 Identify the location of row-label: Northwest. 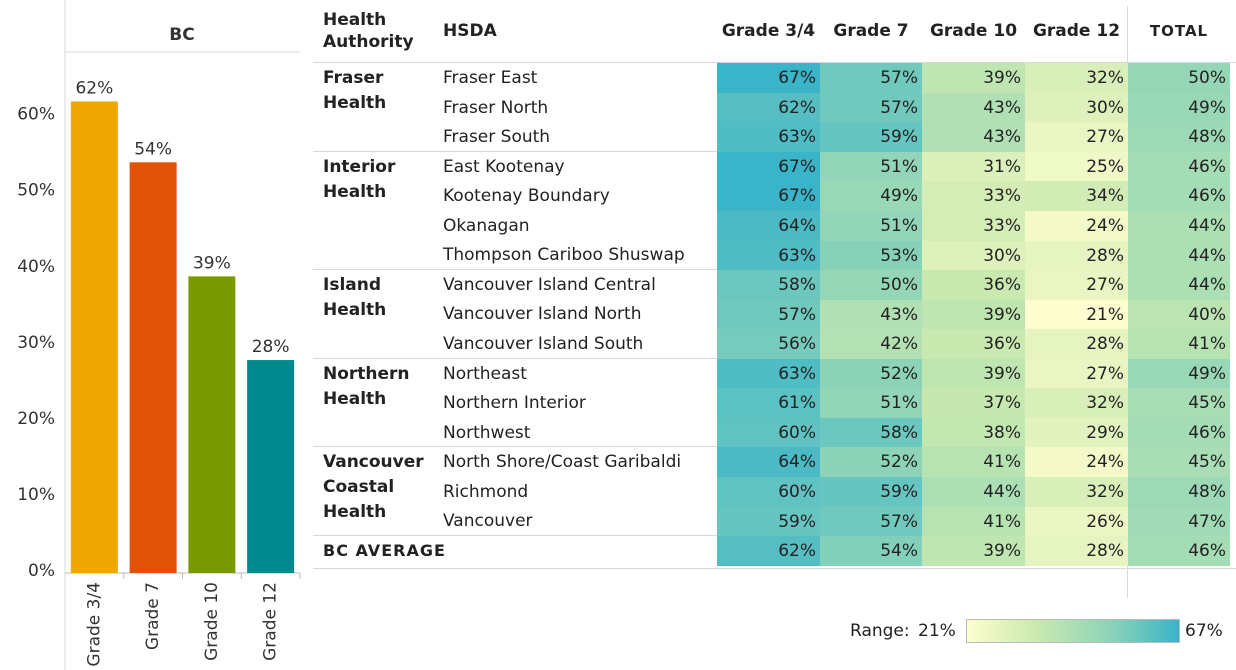
(487, 432).